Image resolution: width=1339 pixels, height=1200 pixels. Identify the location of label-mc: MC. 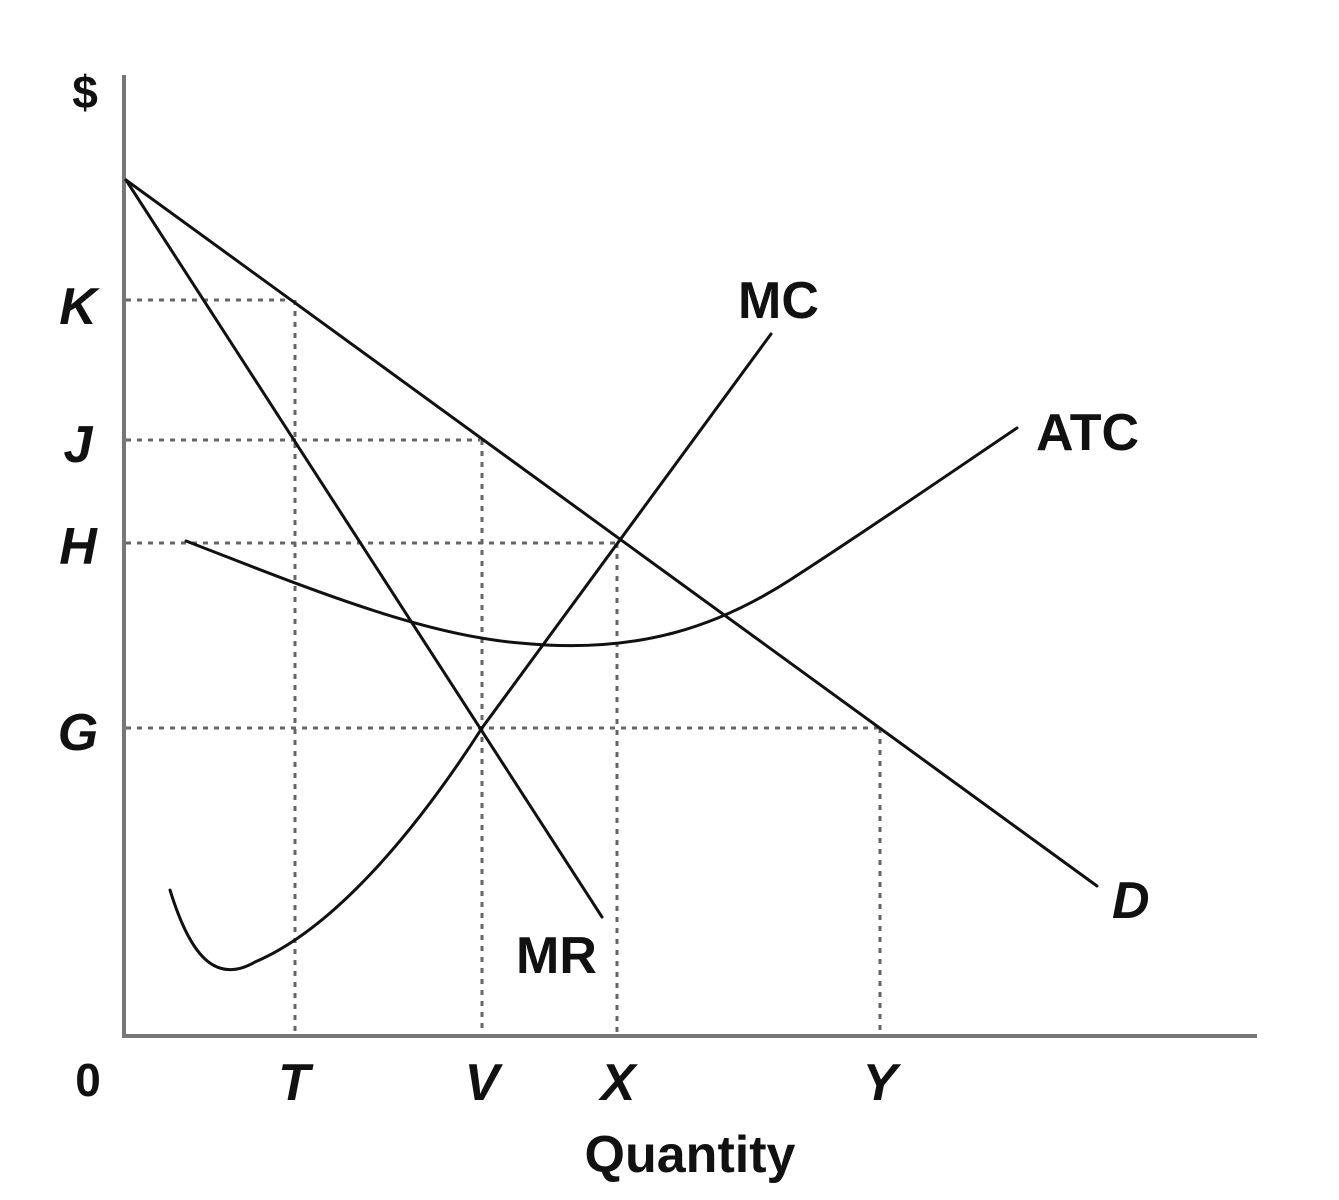
(778, 301).